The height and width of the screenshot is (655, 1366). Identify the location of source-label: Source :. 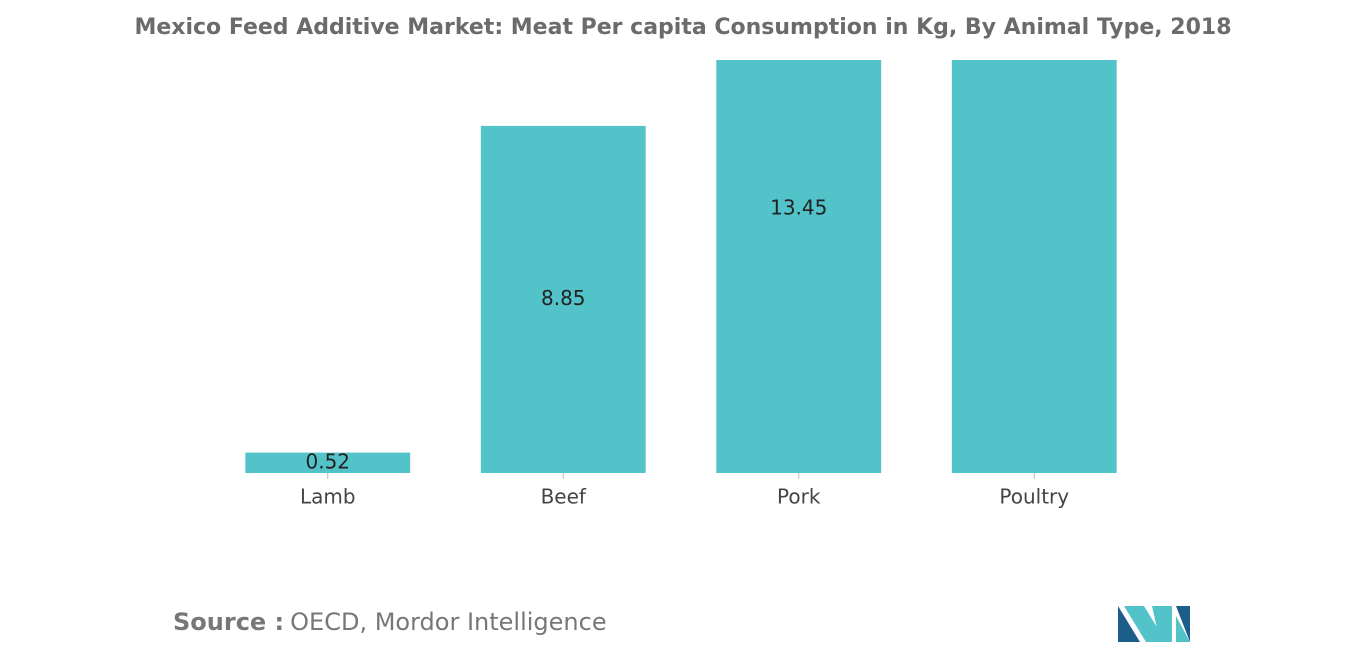
(228, 622).